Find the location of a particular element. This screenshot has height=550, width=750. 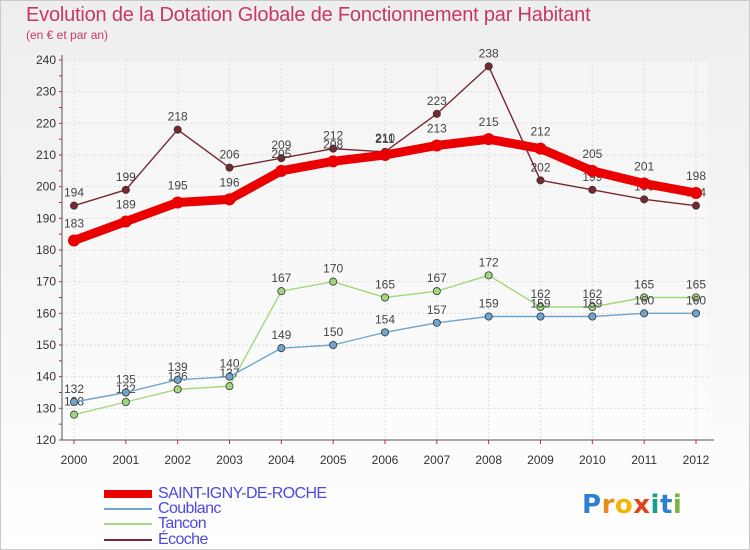

data-label: 198 is located at coordinates (696, 176).